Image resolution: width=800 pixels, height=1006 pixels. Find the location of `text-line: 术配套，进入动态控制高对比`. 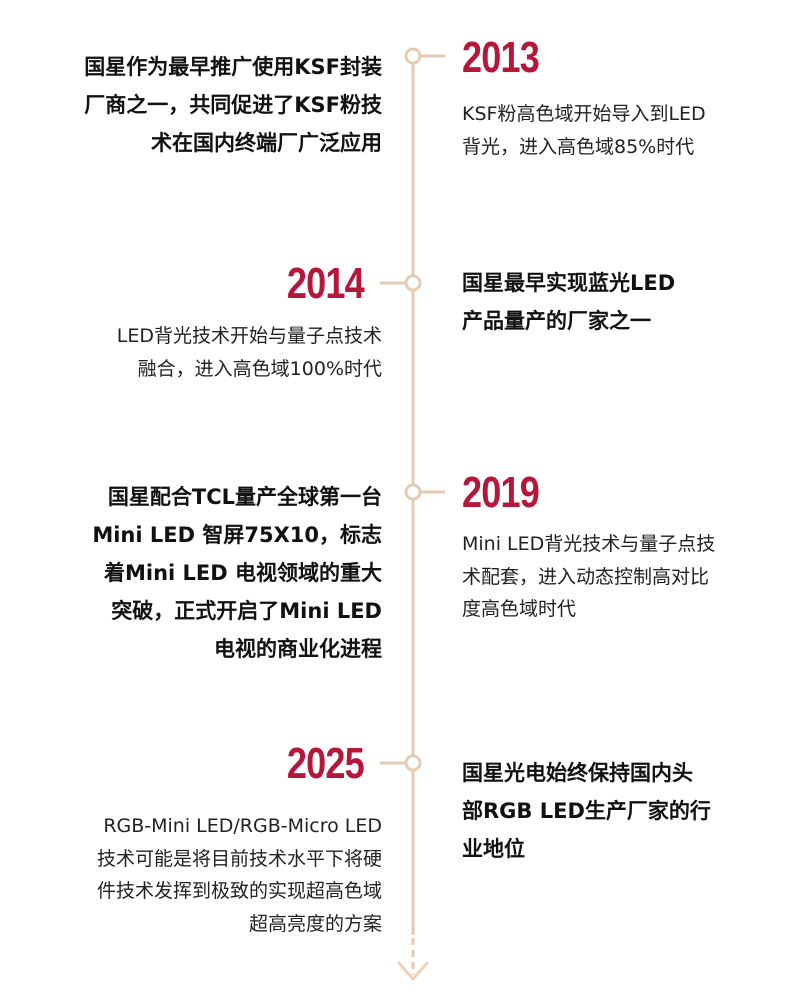

text-line: 术配套，进入动态控制高对比 is located at coordinates (586, 576).